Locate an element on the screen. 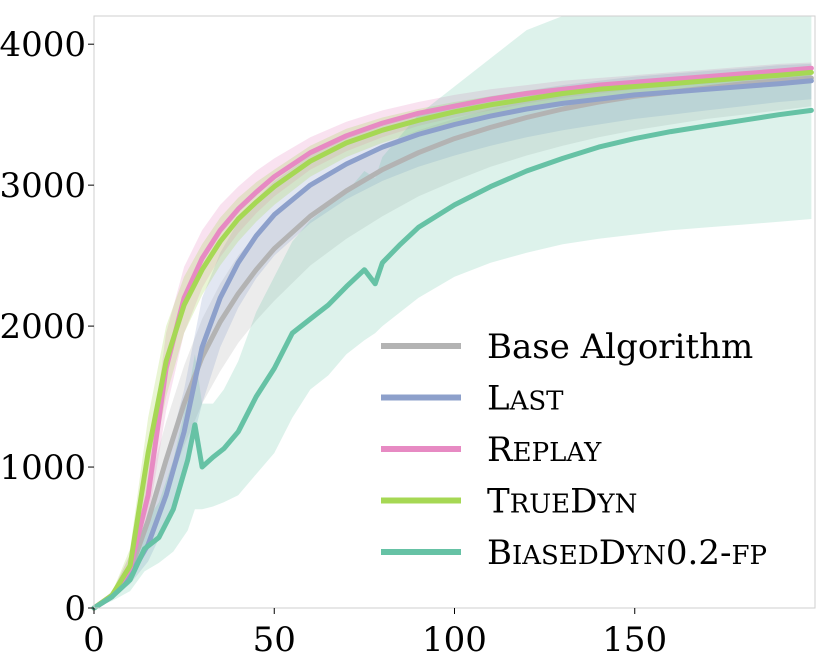 Image resolution: width=830 pixels, height=664 pixels. x-tick-label: 100 is located at coordinates (454, 640).